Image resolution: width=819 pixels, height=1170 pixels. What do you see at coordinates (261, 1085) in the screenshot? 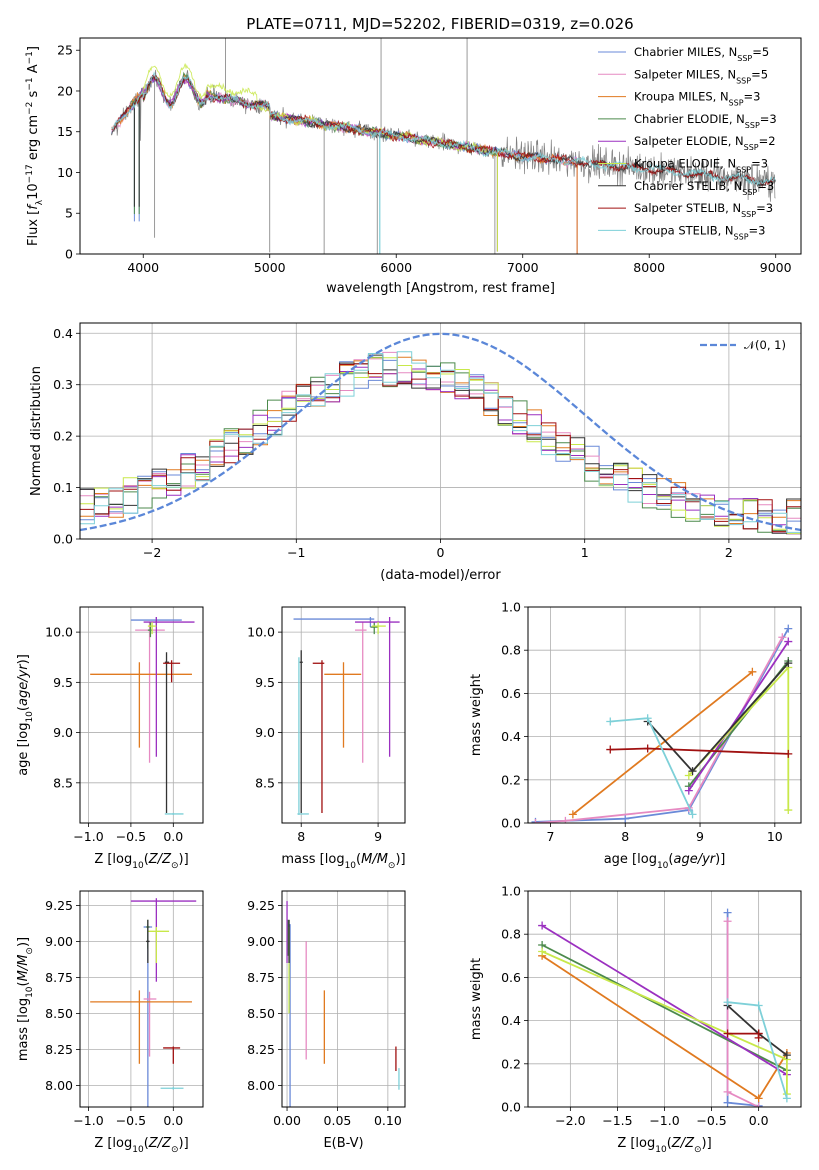
I see `y-tick-label: 8.00` at bounding box center [261, 1085].